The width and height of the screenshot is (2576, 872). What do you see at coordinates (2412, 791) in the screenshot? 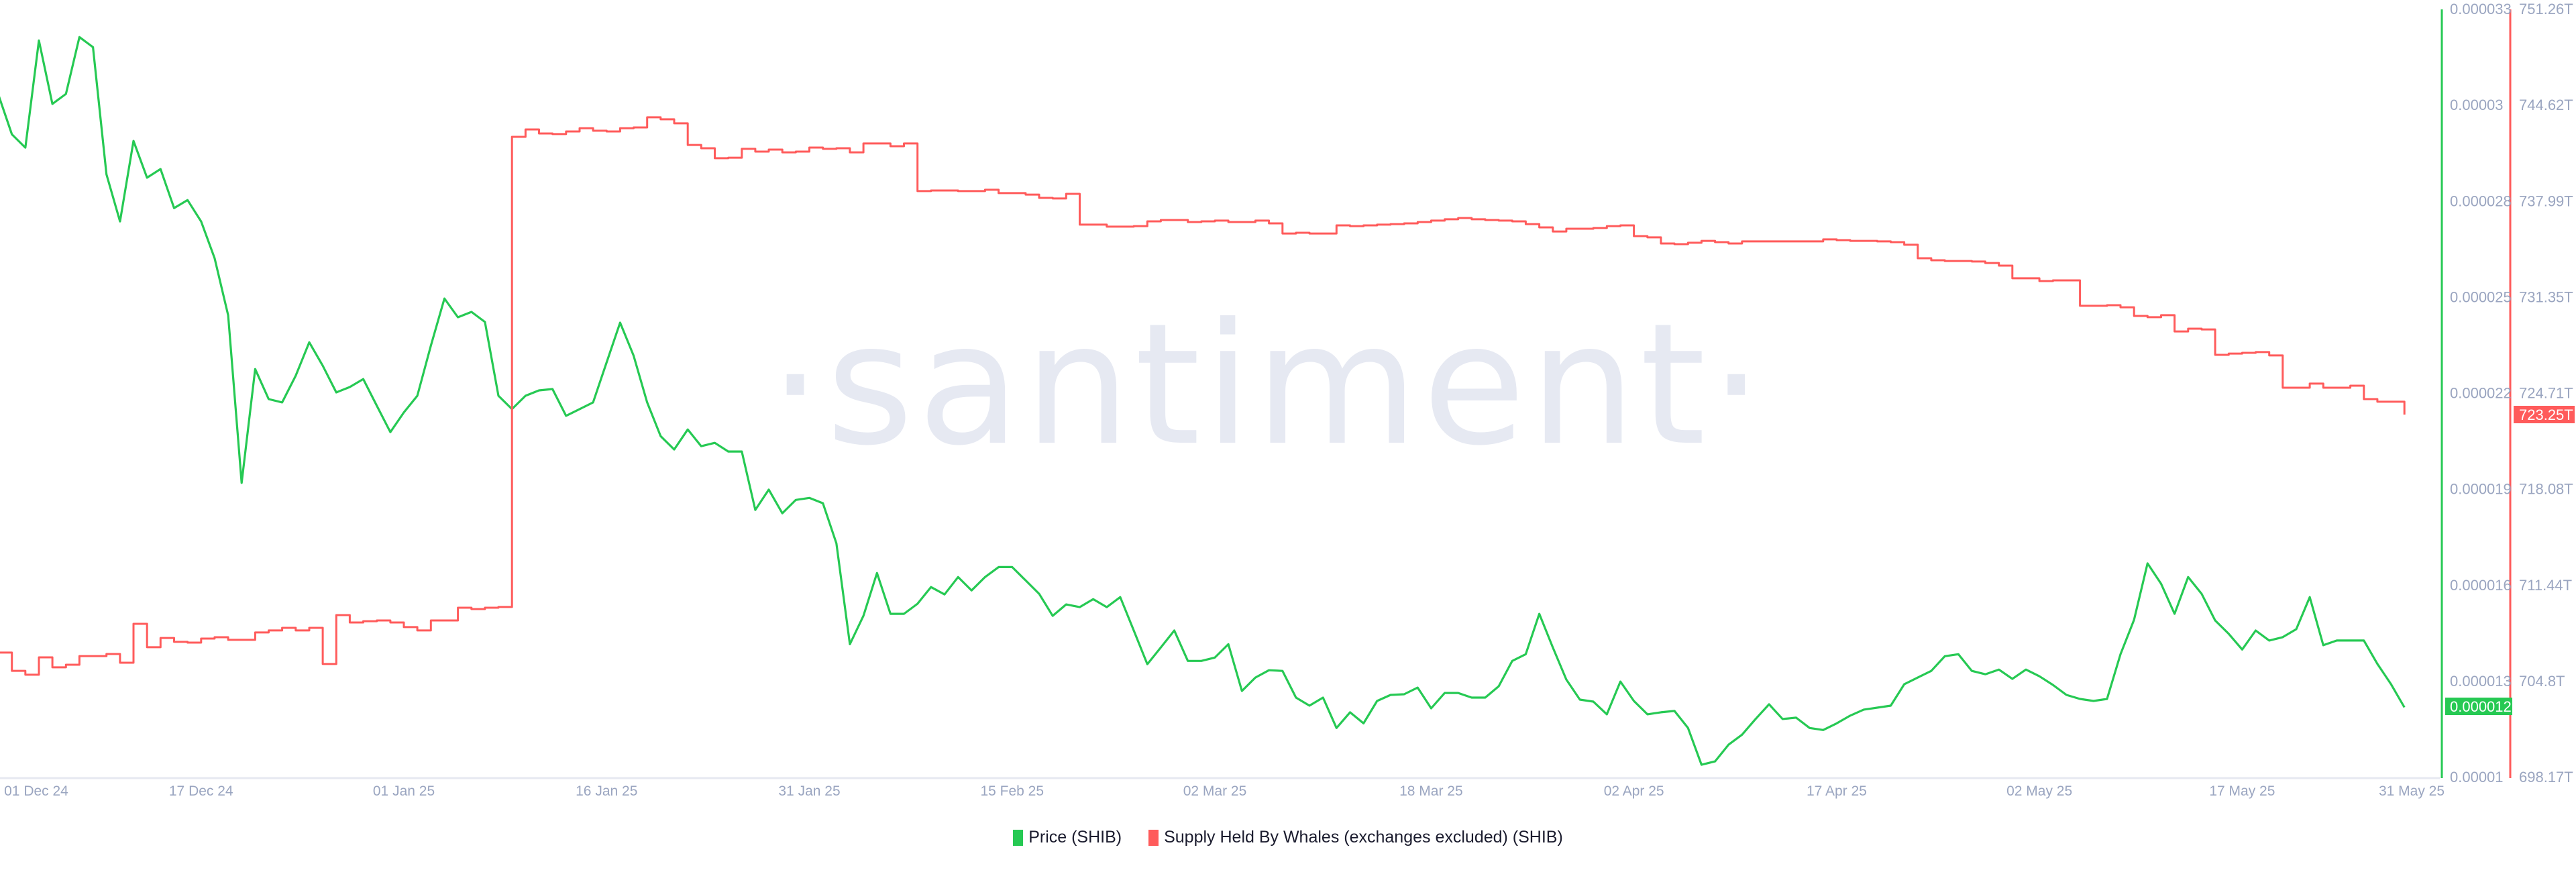
I see `x-tick-label: 31 May 25` at bounding box center [2412, 791].